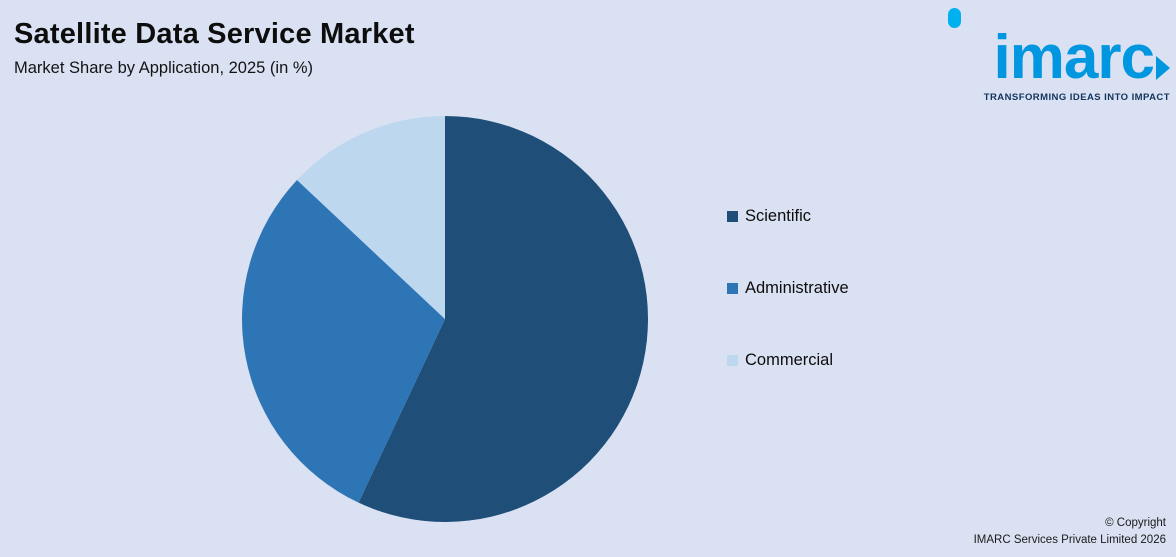 The width and height of the screenshot is (1176, 557). What do you see at coordinates (778, 216) in the screenshot?
I see `legend-label: Scientific` at bounding box center [778, 216].